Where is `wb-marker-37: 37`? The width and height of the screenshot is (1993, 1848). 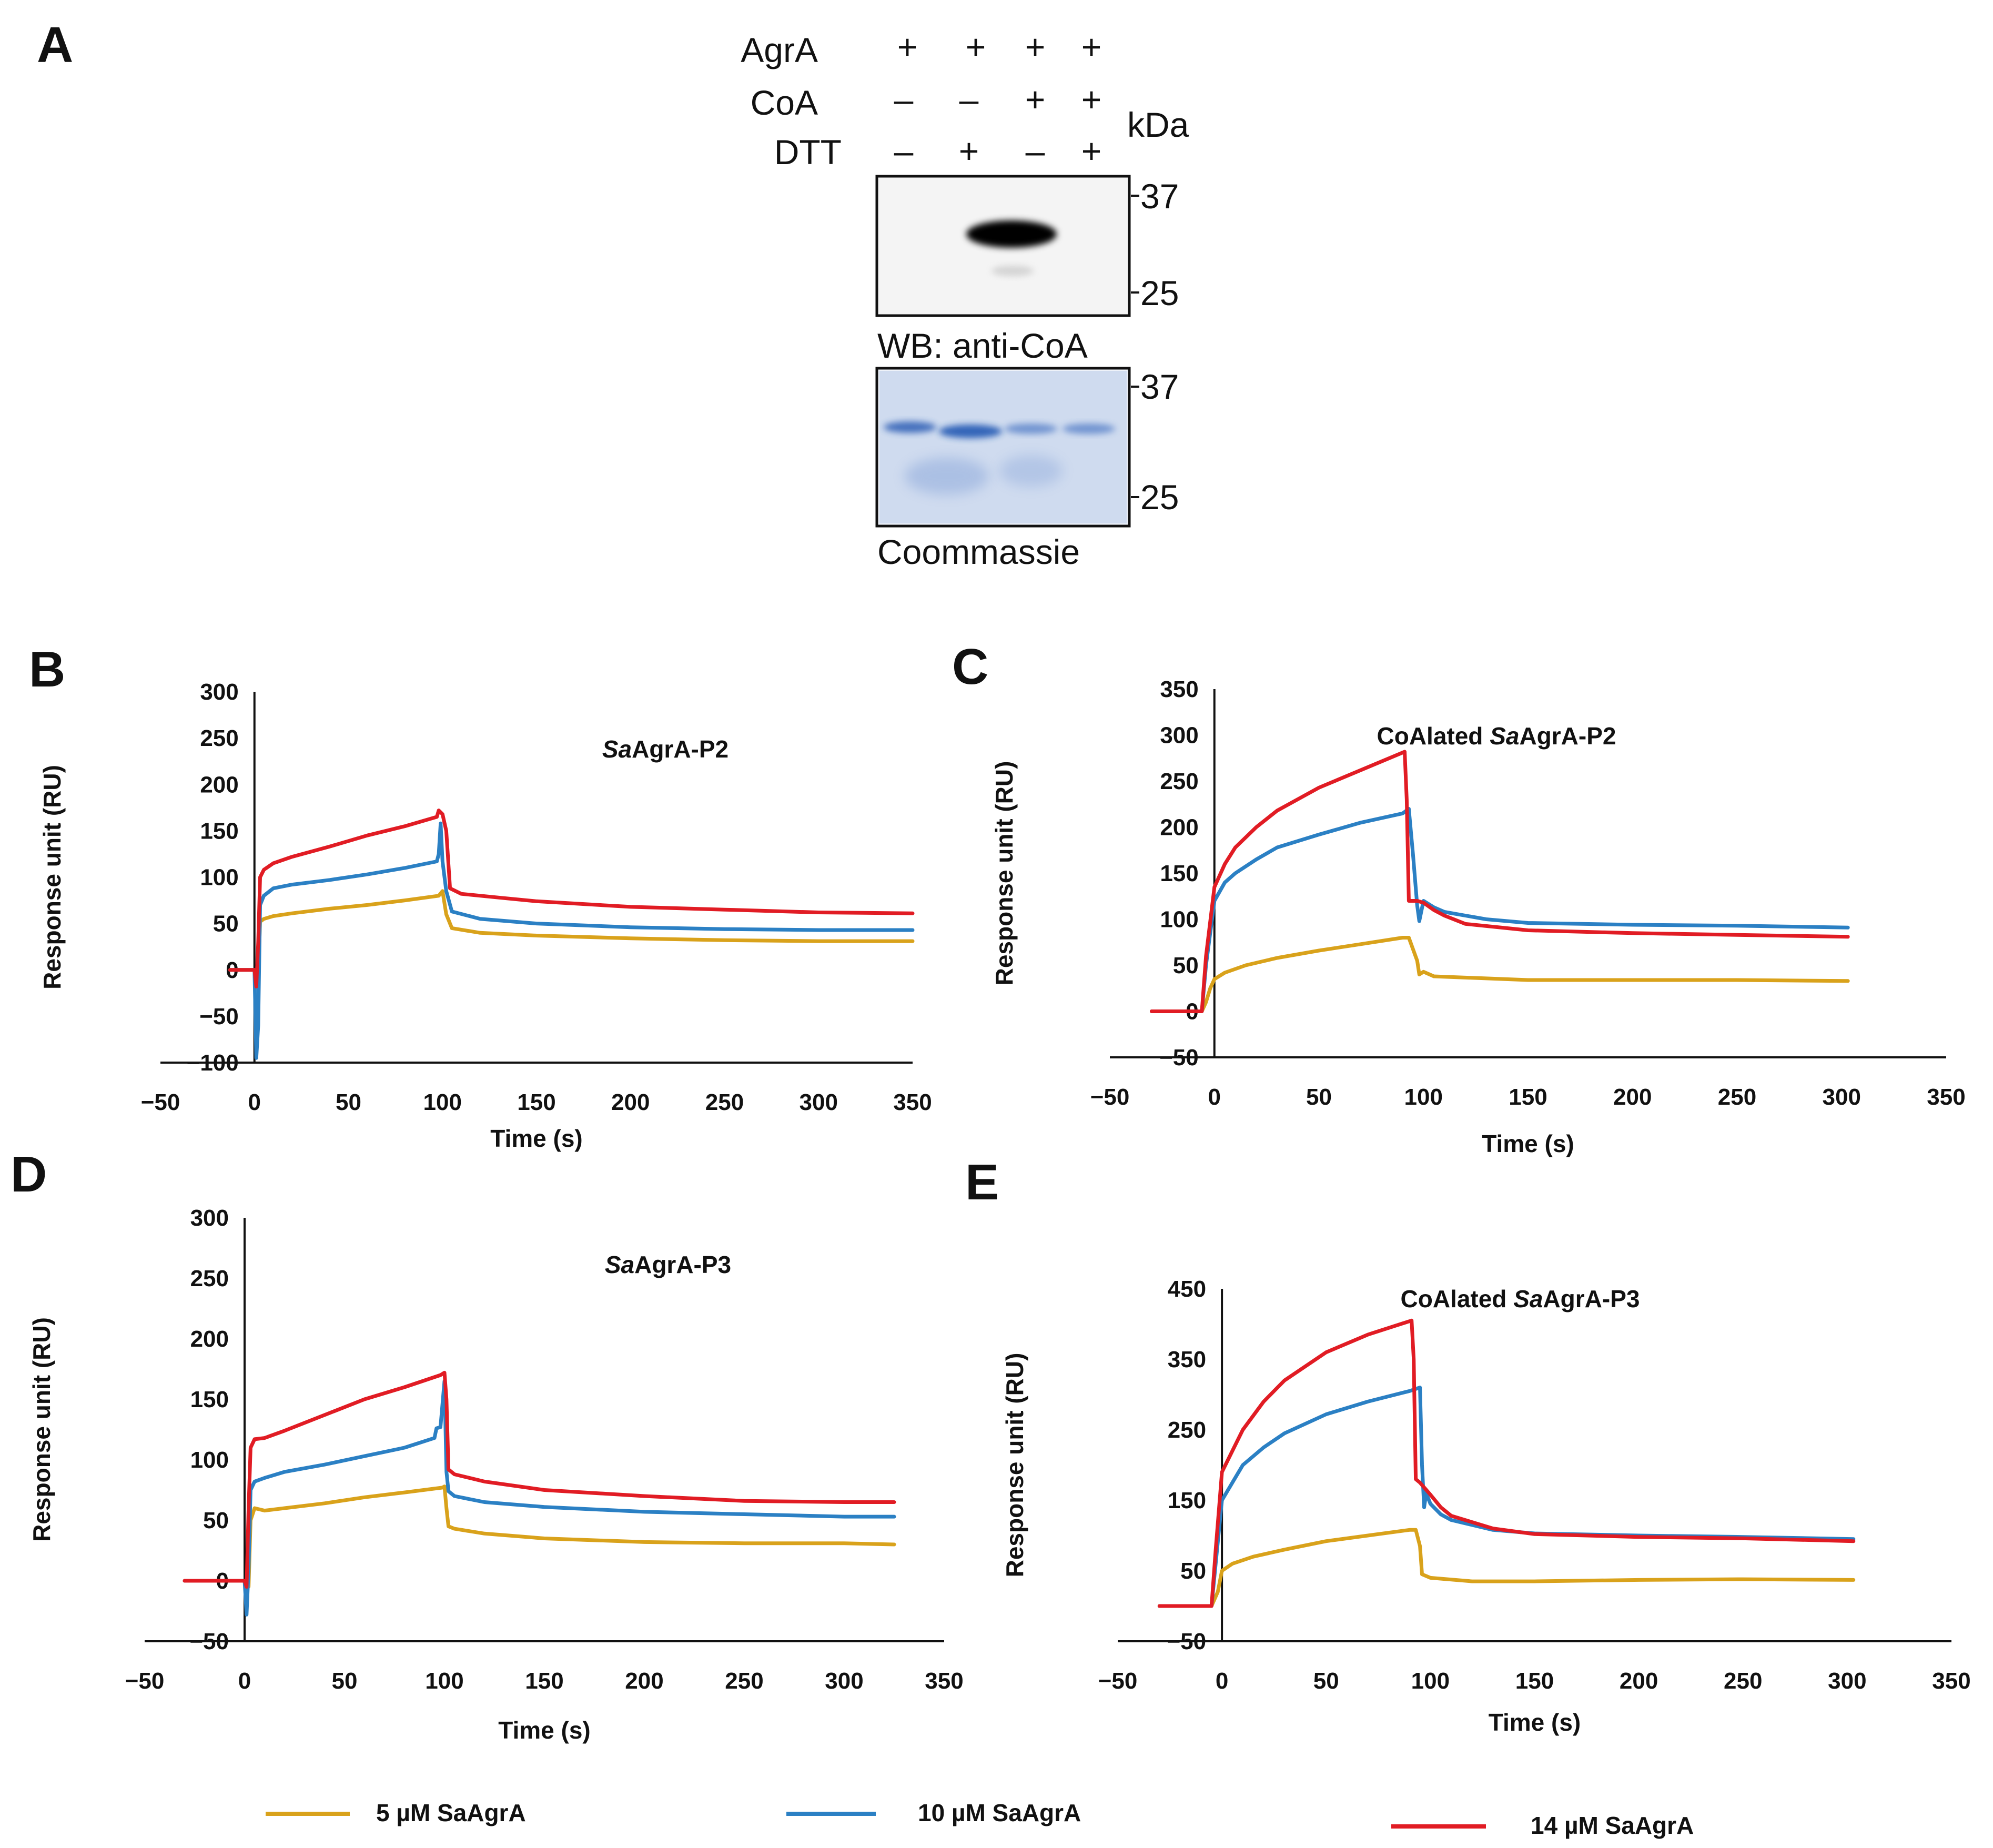 wb-marker-37: 37 is located at coordinates (1159, 196).